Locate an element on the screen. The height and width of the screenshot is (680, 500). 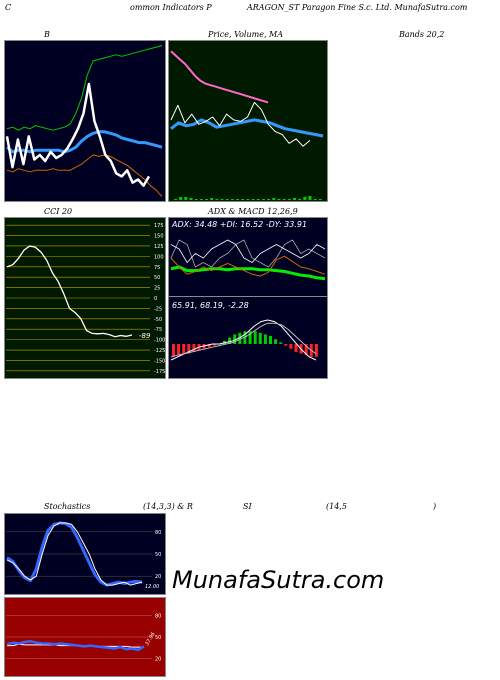
cci-tick-label: 175 is located at coordinates (159, 226).